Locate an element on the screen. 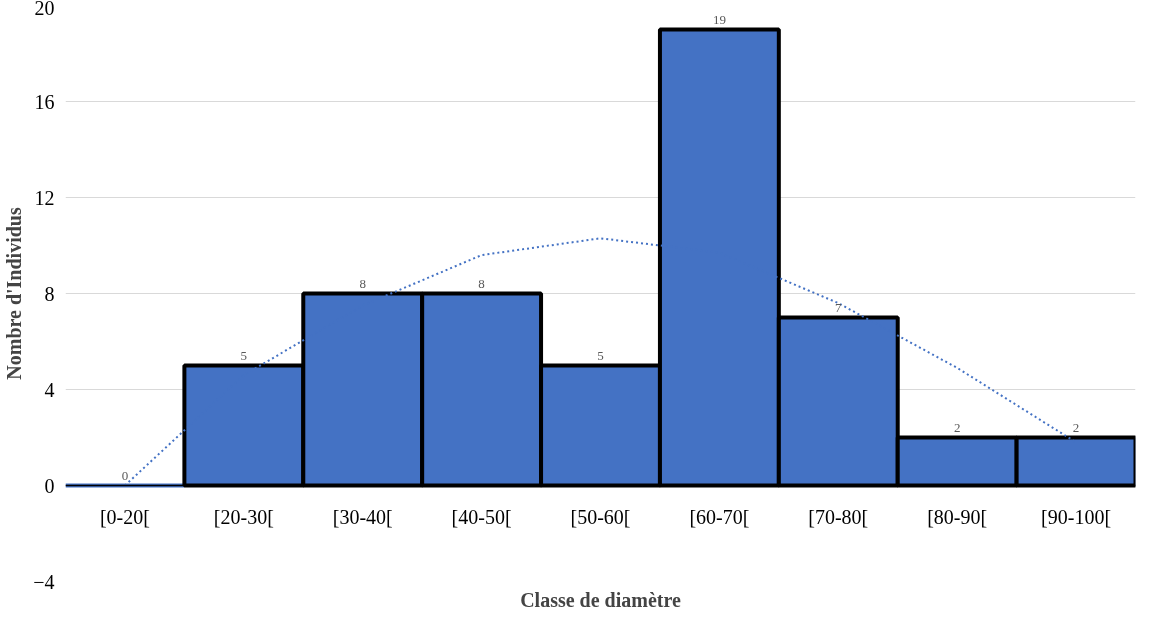  y-tick-label: −4 is located at coordinates (44, 581).